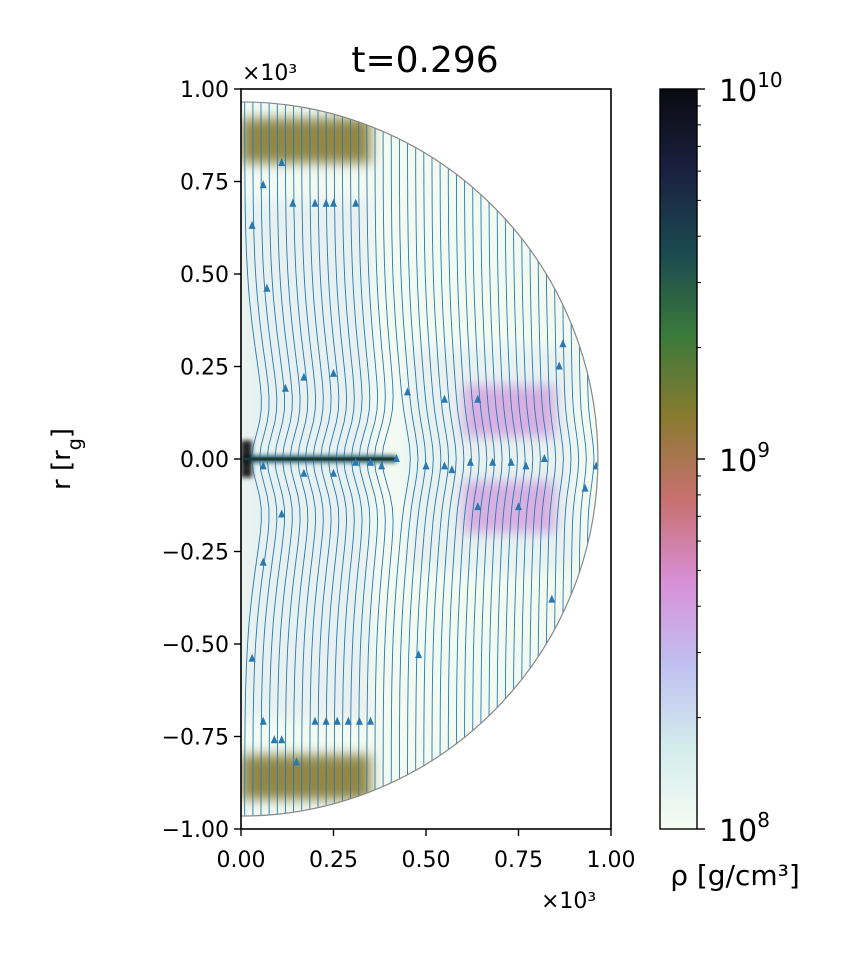  I want to click on colorbar-tick-label: 10⁹, so click(744, 458).